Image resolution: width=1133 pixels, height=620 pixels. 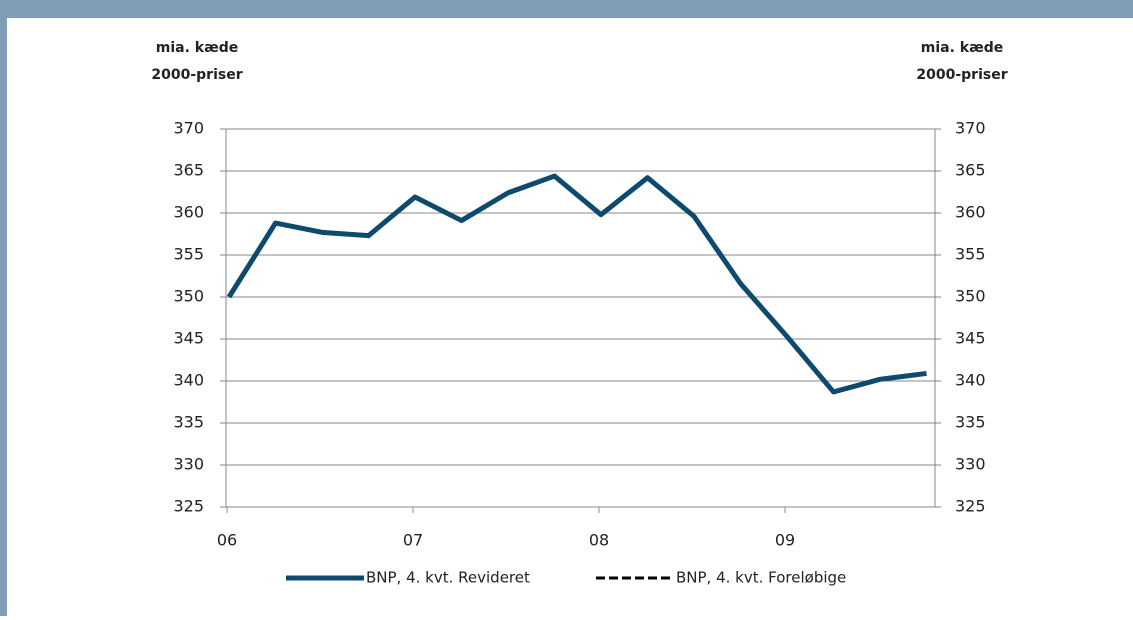 What do you see at coordinates (599, 540) in the screenshot?
I see `x-tick-label: 08` at bounding box center [599, 540].